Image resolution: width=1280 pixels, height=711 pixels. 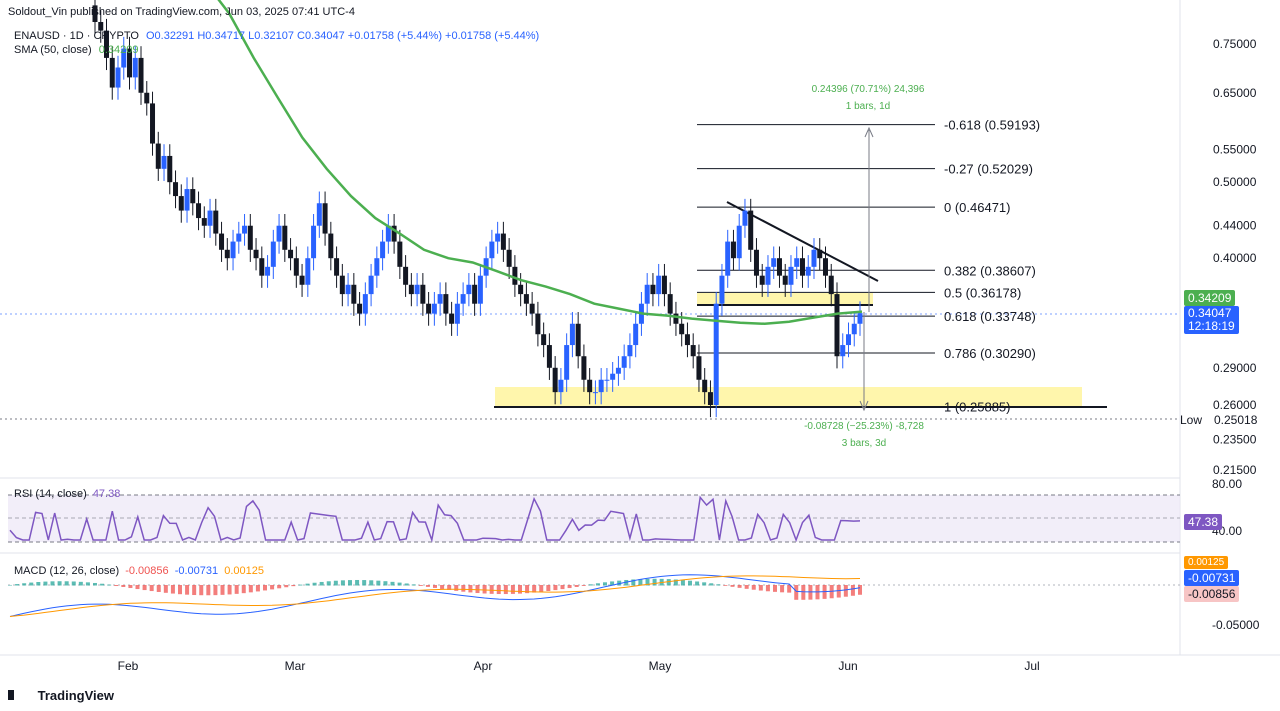 I want to click on price-tick: 0.21500, so click(x=1235, y=470).